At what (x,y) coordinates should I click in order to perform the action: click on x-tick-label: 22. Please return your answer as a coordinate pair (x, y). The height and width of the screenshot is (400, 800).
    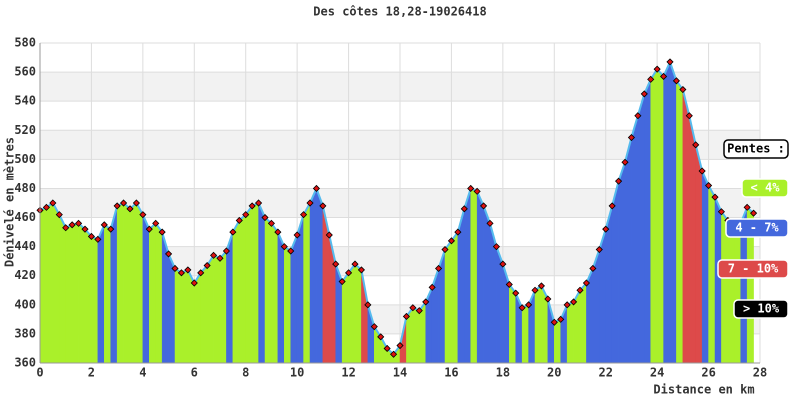
    Looking at the image, I should click on (605, 373).